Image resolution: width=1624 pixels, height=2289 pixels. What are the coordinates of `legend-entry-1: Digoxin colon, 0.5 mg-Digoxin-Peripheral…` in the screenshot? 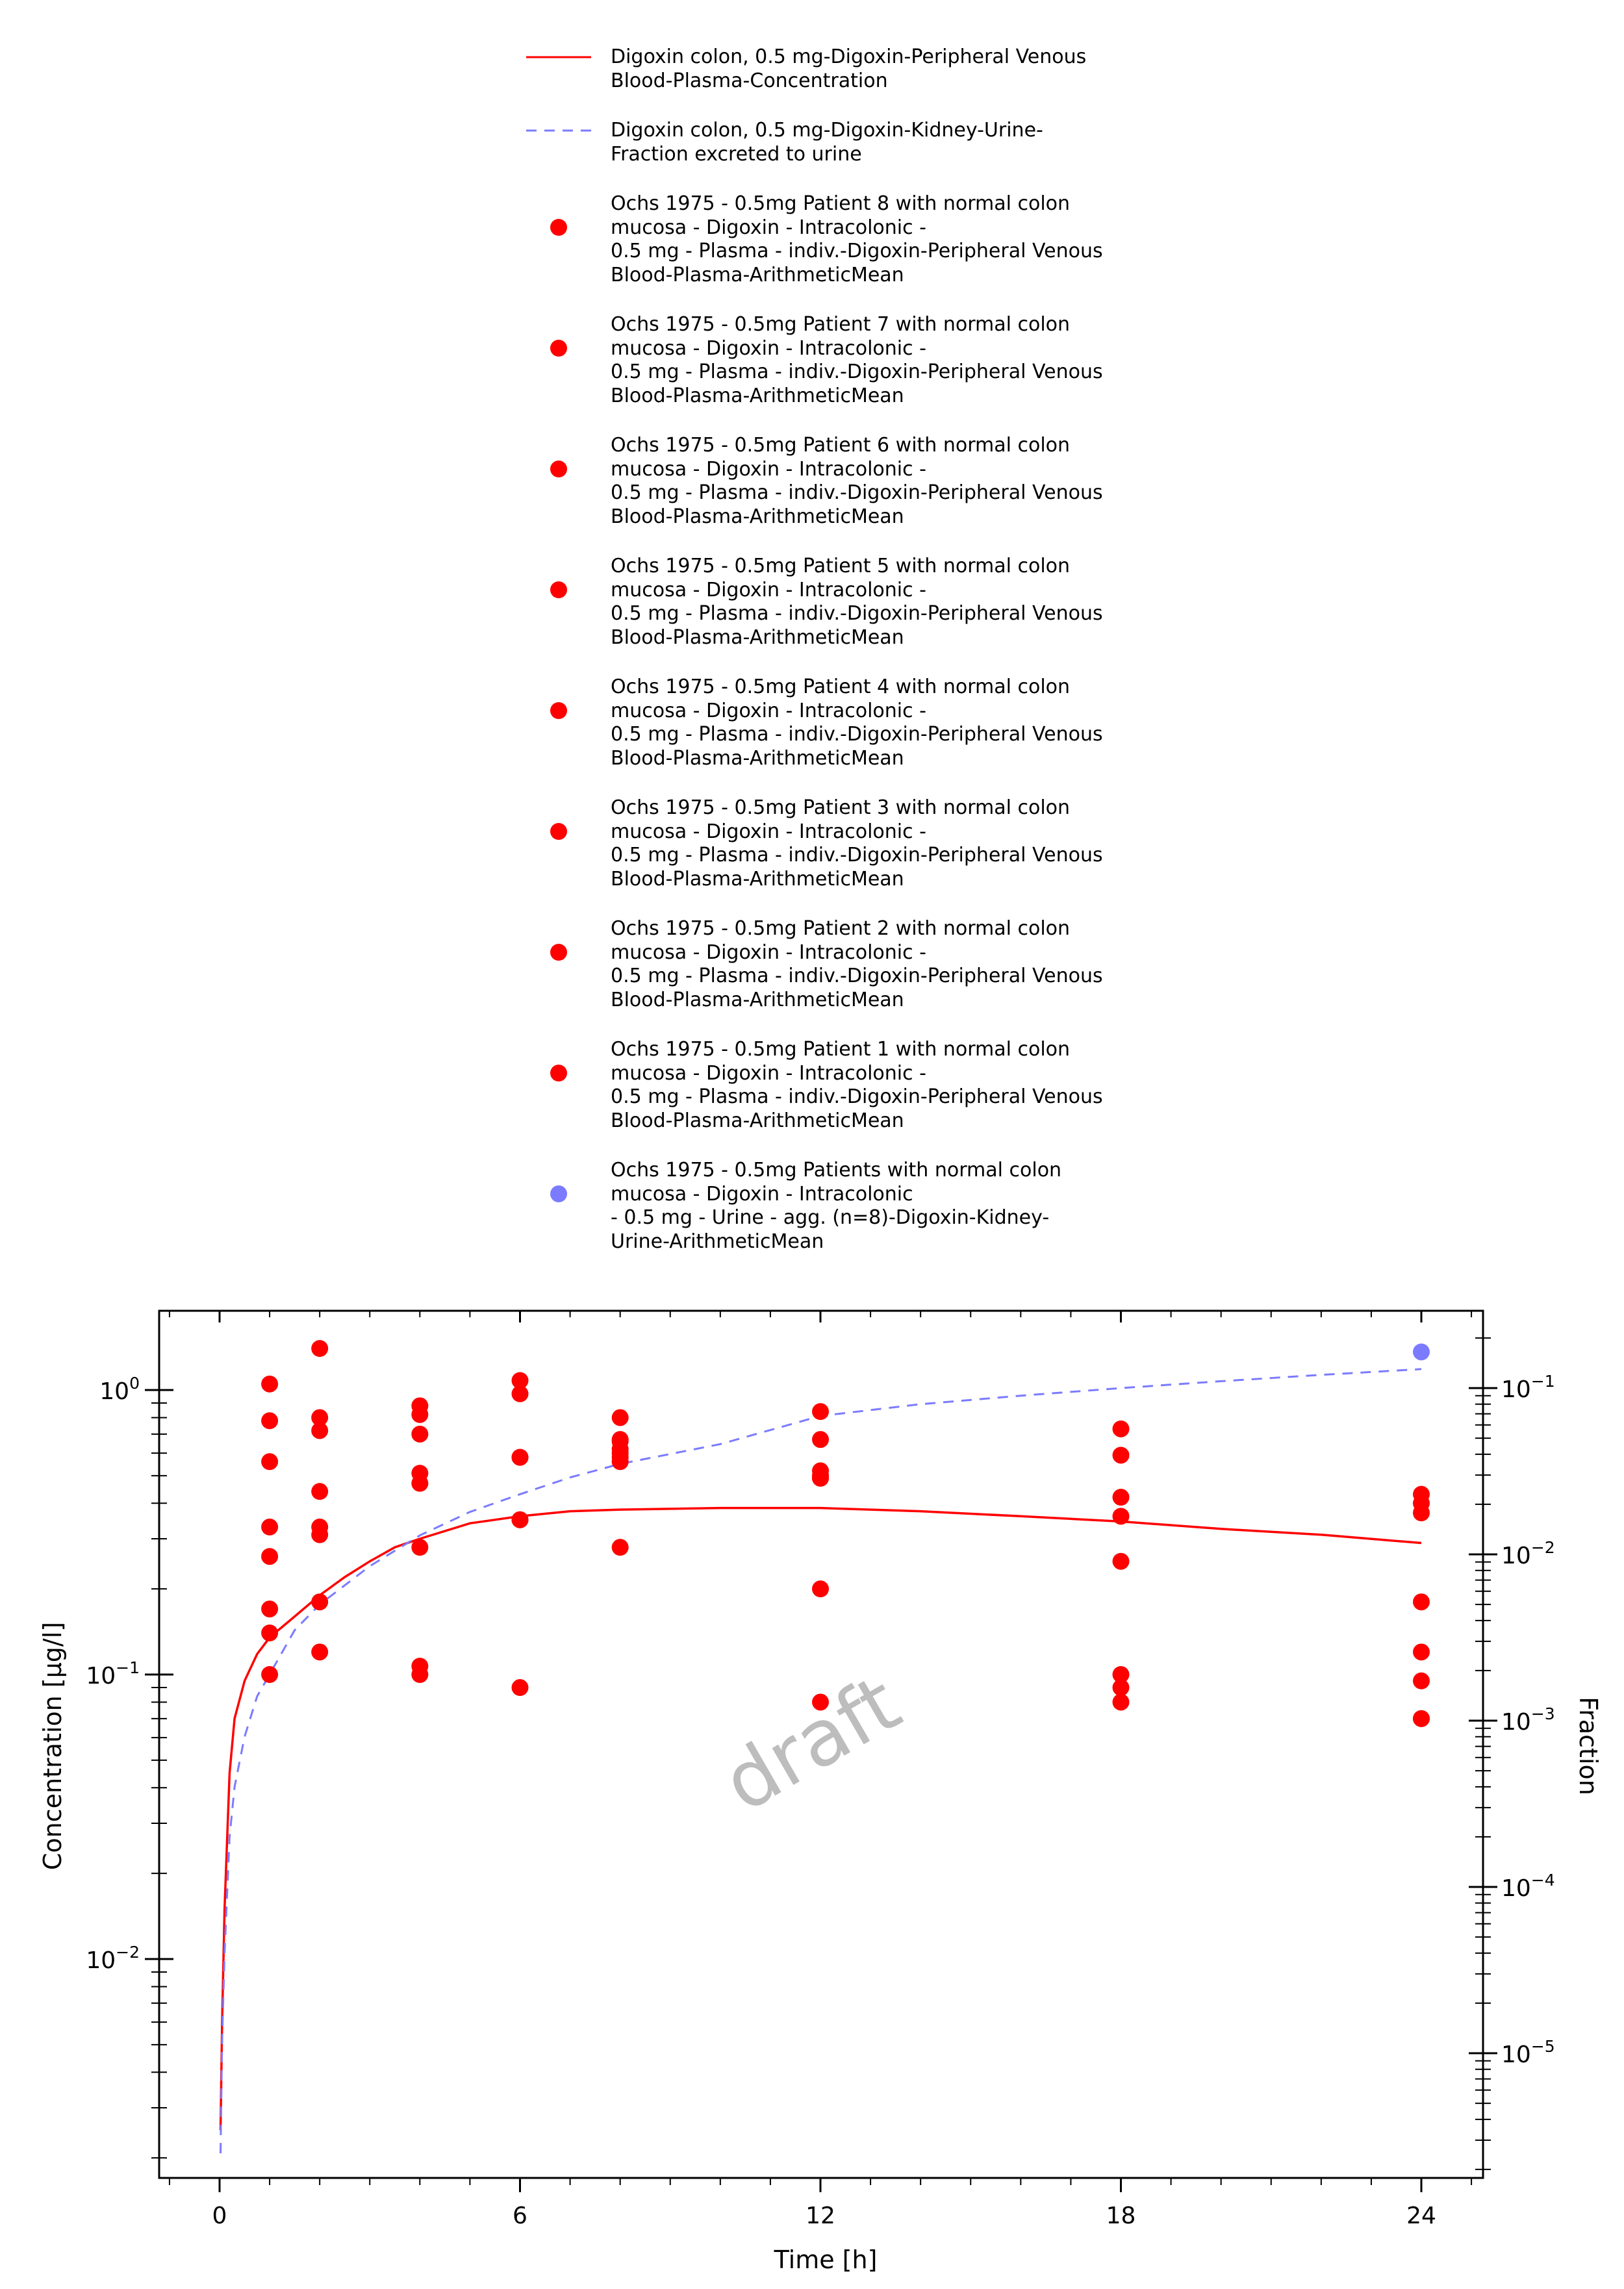 It's located at (896, 69).